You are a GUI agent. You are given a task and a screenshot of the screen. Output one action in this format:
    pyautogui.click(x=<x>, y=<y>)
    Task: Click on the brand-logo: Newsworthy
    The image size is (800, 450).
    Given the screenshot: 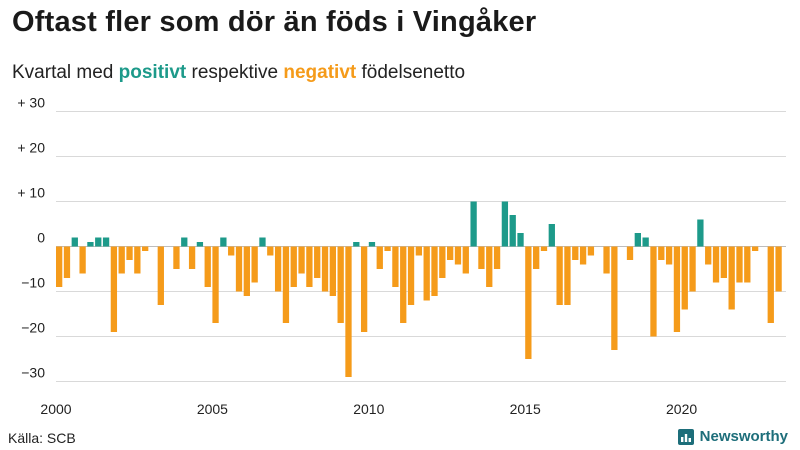 What is the action you would take?
    pyautogui.click(x=732, y=436)
    